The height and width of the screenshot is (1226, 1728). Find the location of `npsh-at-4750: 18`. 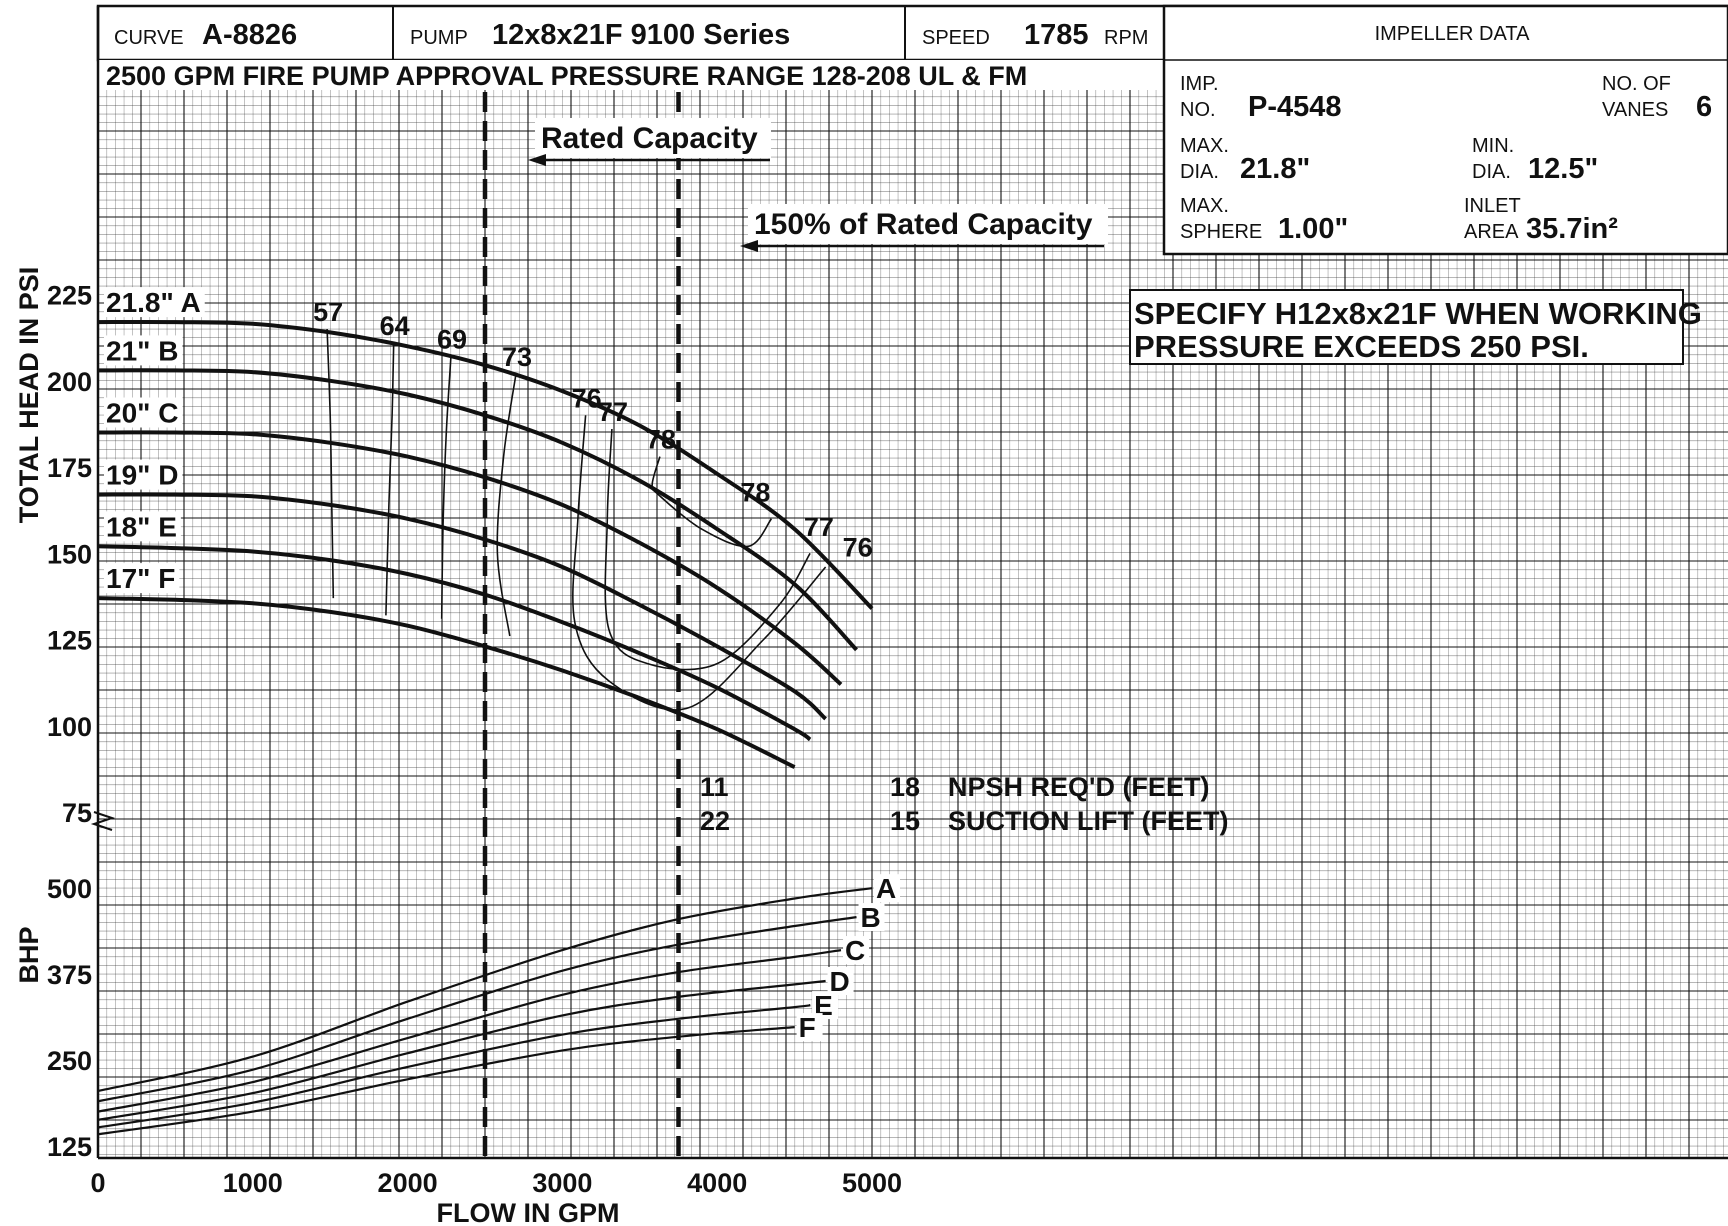

npsh-at-4750: 18 is located at coordinates (905, 787).